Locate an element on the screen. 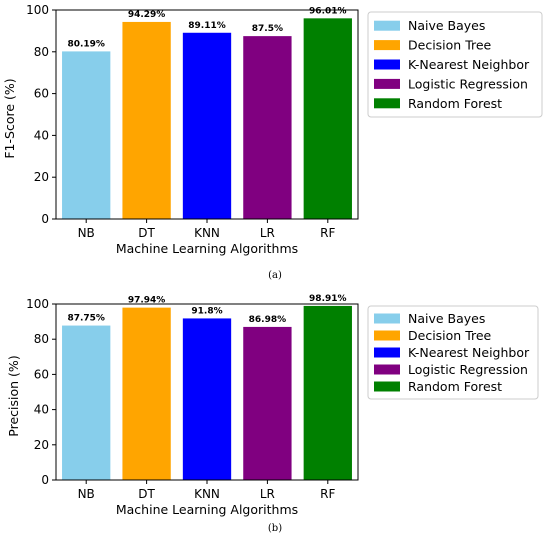 This screenshot has width=550, height=539. figure-caption: (a) is located at coordinates (275, 275).